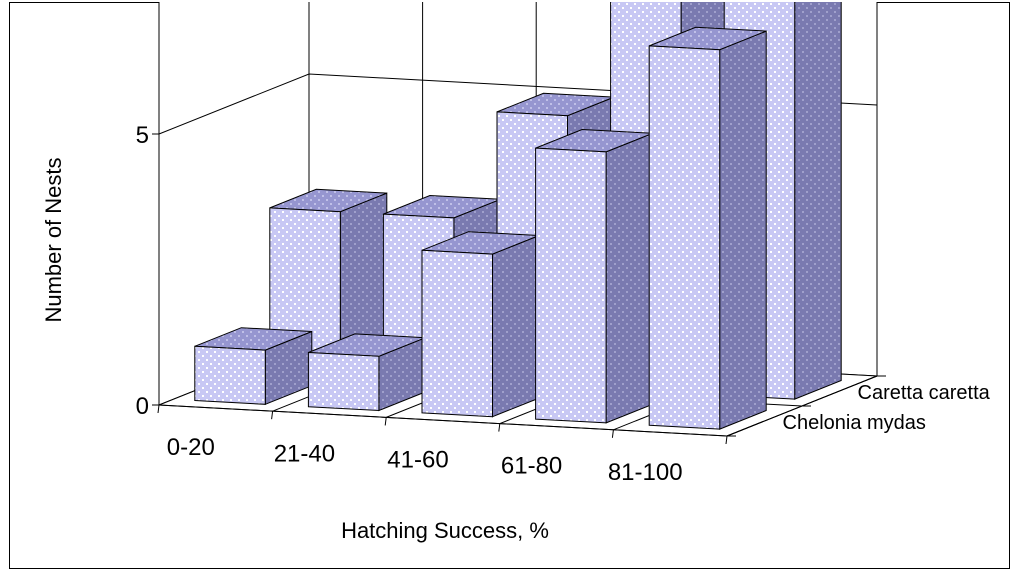 The height and width of the screenshot is (572, 1014). What do you see at coordinates (445, 530) in the screenshot?
I see `x-axis-label: Hatching Success, %` at bounding box center [445, 530].